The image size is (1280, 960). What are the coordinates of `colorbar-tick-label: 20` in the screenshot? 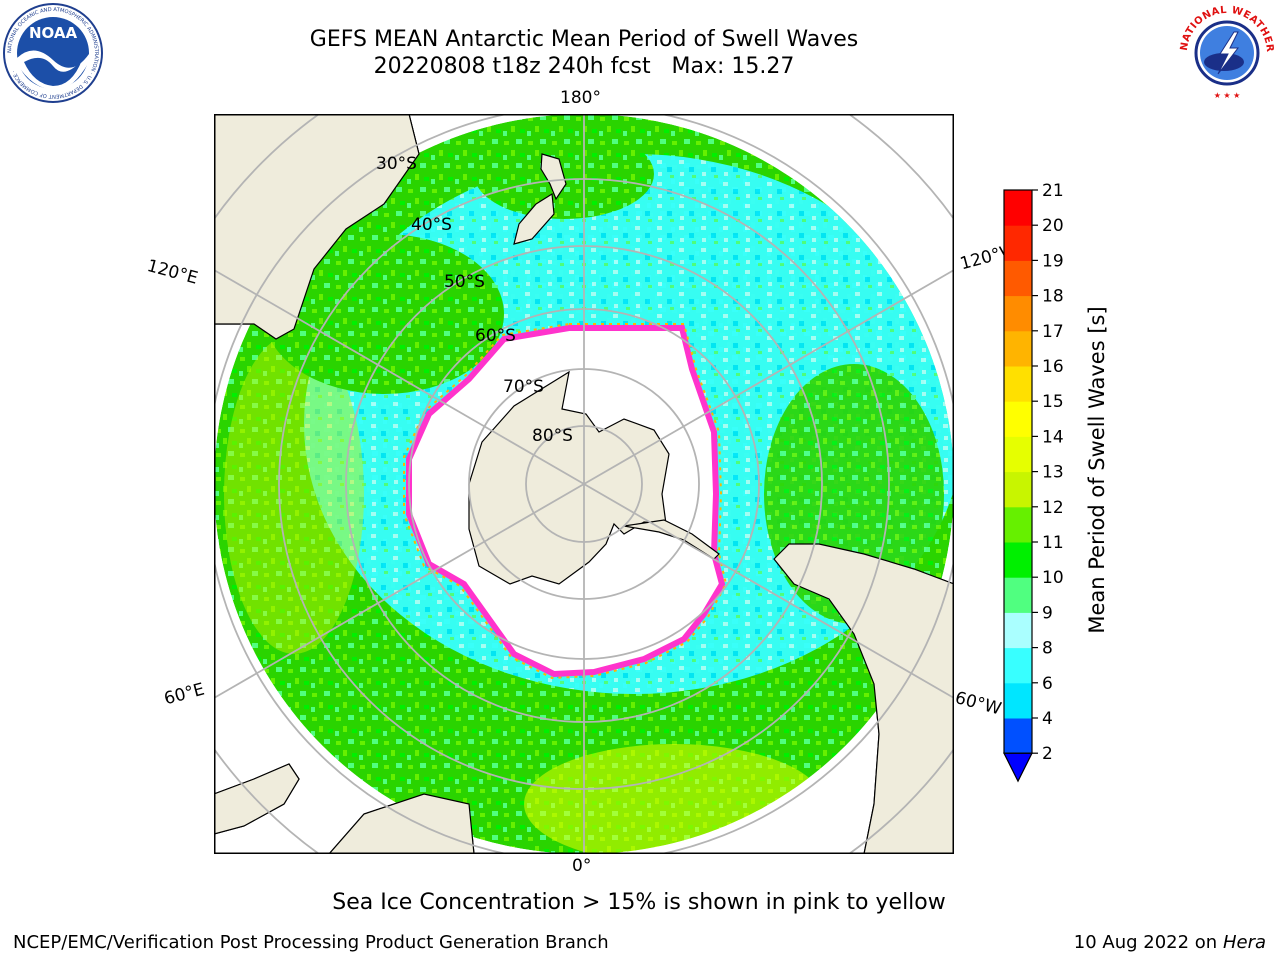 It's located at (1053, 226).